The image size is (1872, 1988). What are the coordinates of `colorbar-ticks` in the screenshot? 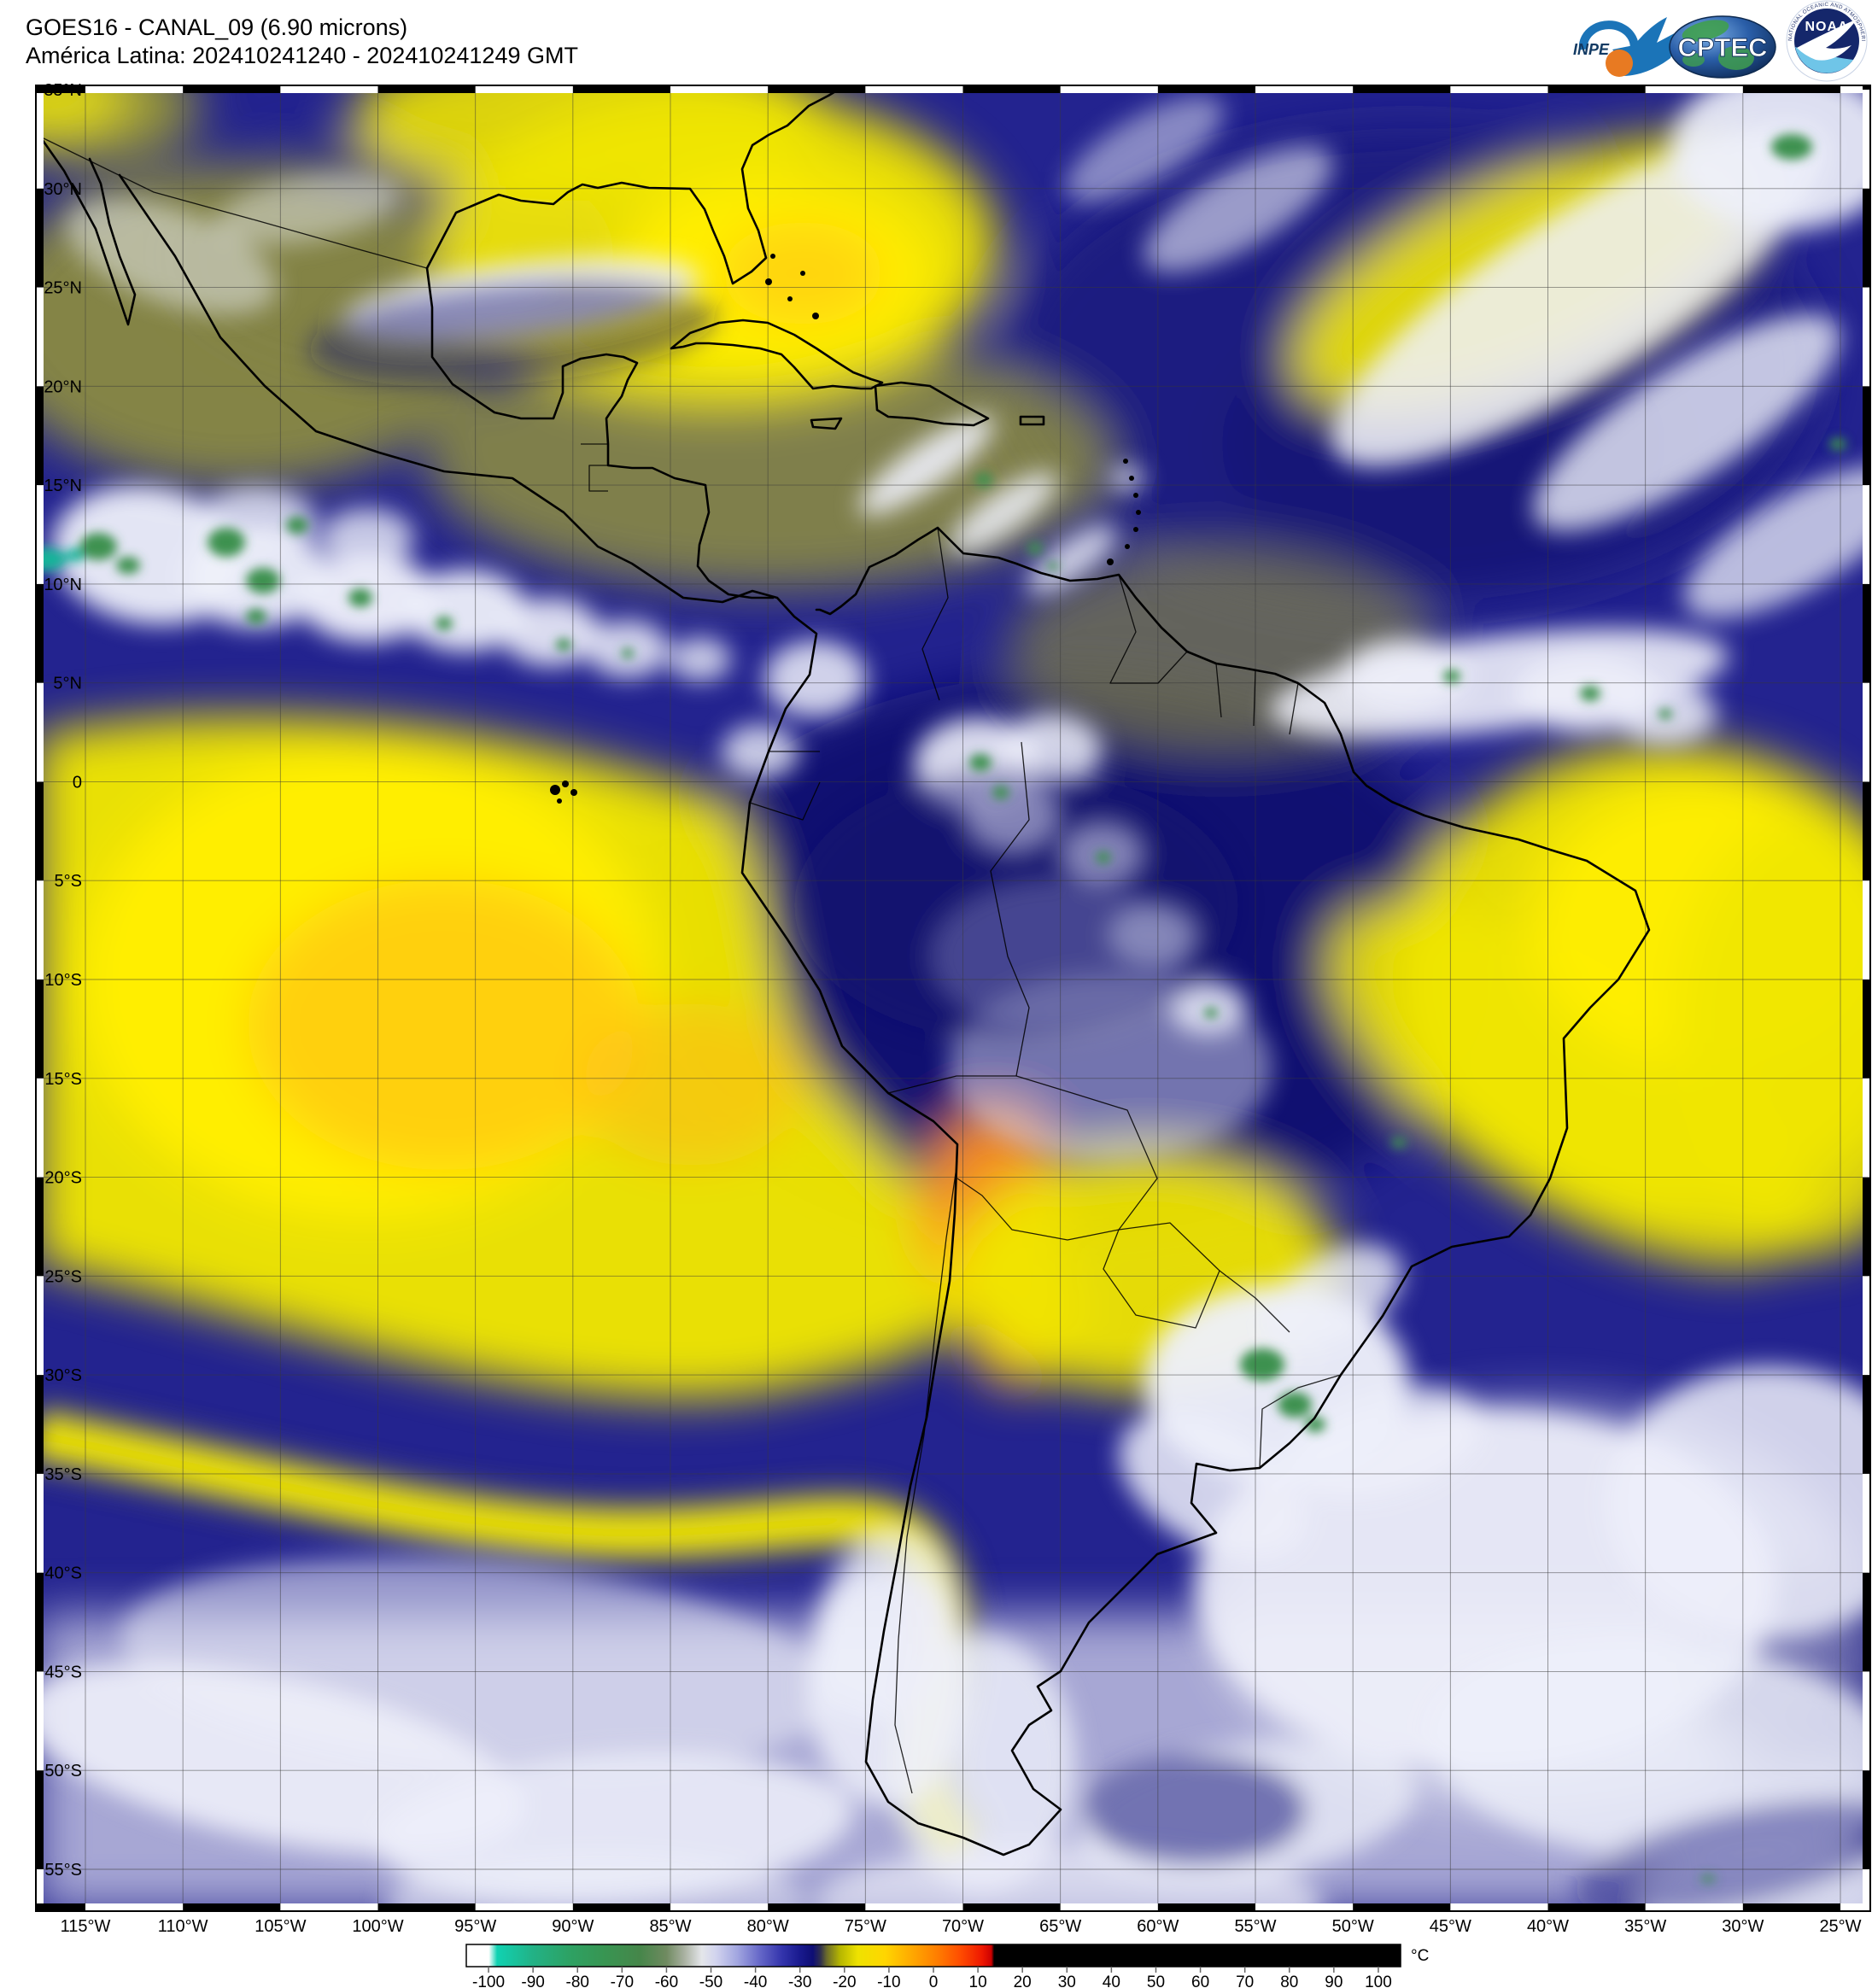 It's located at (933, 1970).